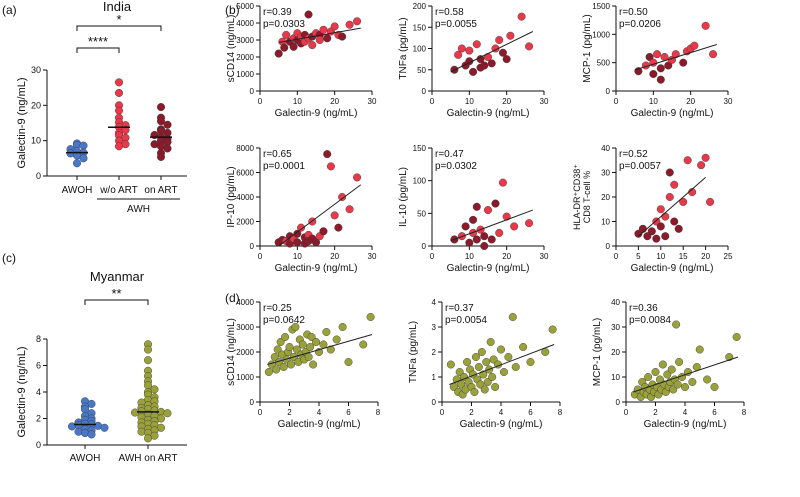 This screenshot has height=497, width=800. I want to click on correlation-r: r=0.52, so click(633, 154).